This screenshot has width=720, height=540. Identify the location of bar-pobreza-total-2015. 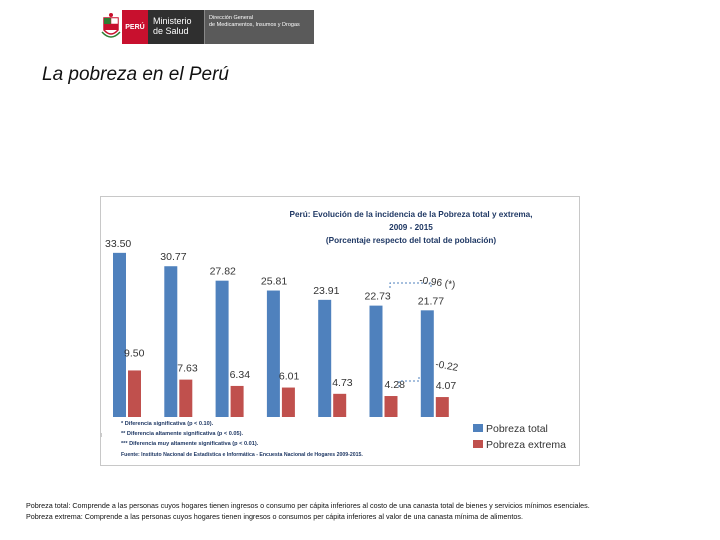
(427, 363).